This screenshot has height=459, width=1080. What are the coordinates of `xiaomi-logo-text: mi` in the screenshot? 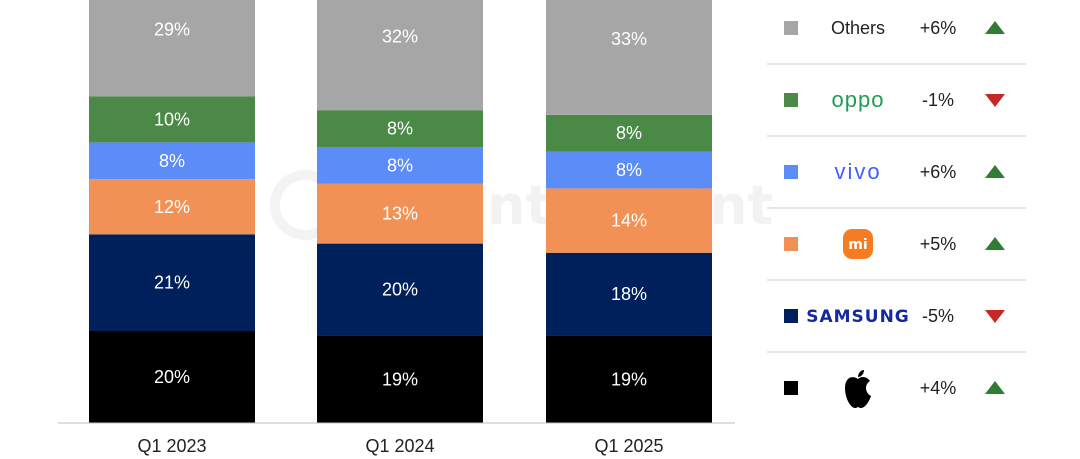 It's located at (857, 245).